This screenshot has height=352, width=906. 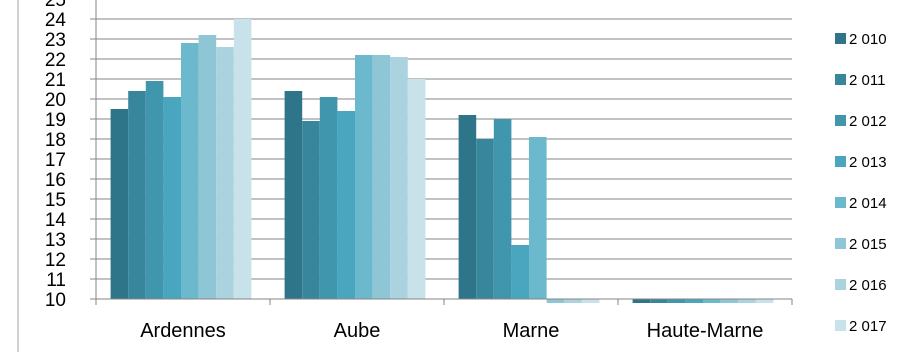 What do you see at coordinates (183, 331) in the screenshot?
I see `x-category-label: Ardennes` at bounding box center [183, 331].